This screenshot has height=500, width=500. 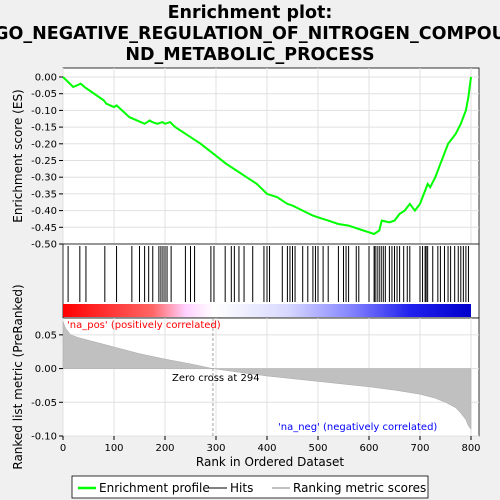 I want to click on chart-title-line-3: ND_METABOLIC_PROCESS, so click(x=249, y=55).